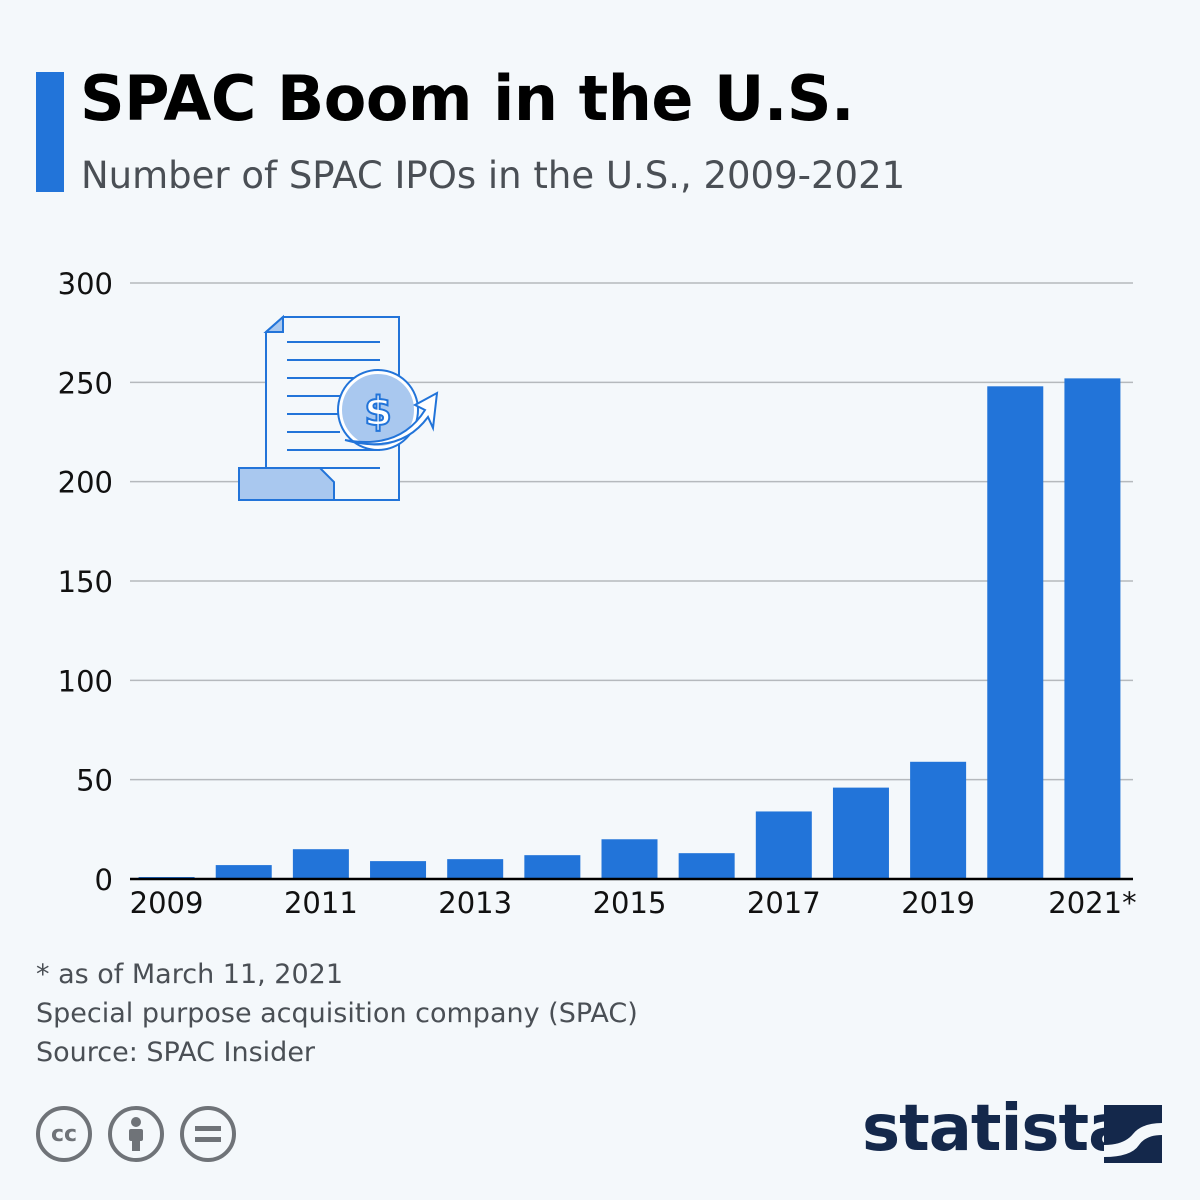 Image resolution: width=1200 pixels, height=1200 pixels. I want to click on y-tick-label: 150, so click(85, 582).